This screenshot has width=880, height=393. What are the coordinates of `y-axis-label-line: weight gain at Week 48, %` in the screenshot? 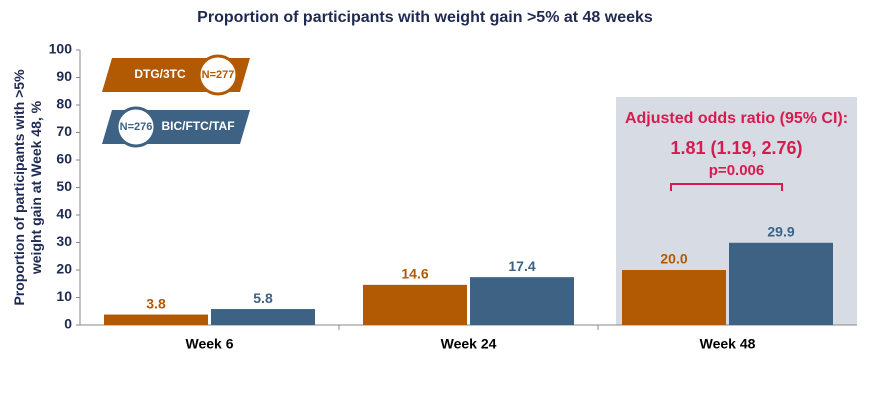 It's located at (36, 187).